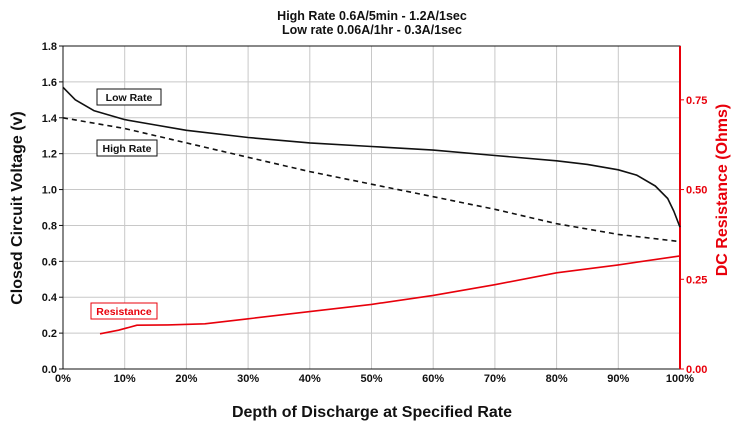 This screenshot has width=745, height=429. Describe the element at coordinates (680, 379) in the screenshot. I see `x-tick-label: 100%` at that location.